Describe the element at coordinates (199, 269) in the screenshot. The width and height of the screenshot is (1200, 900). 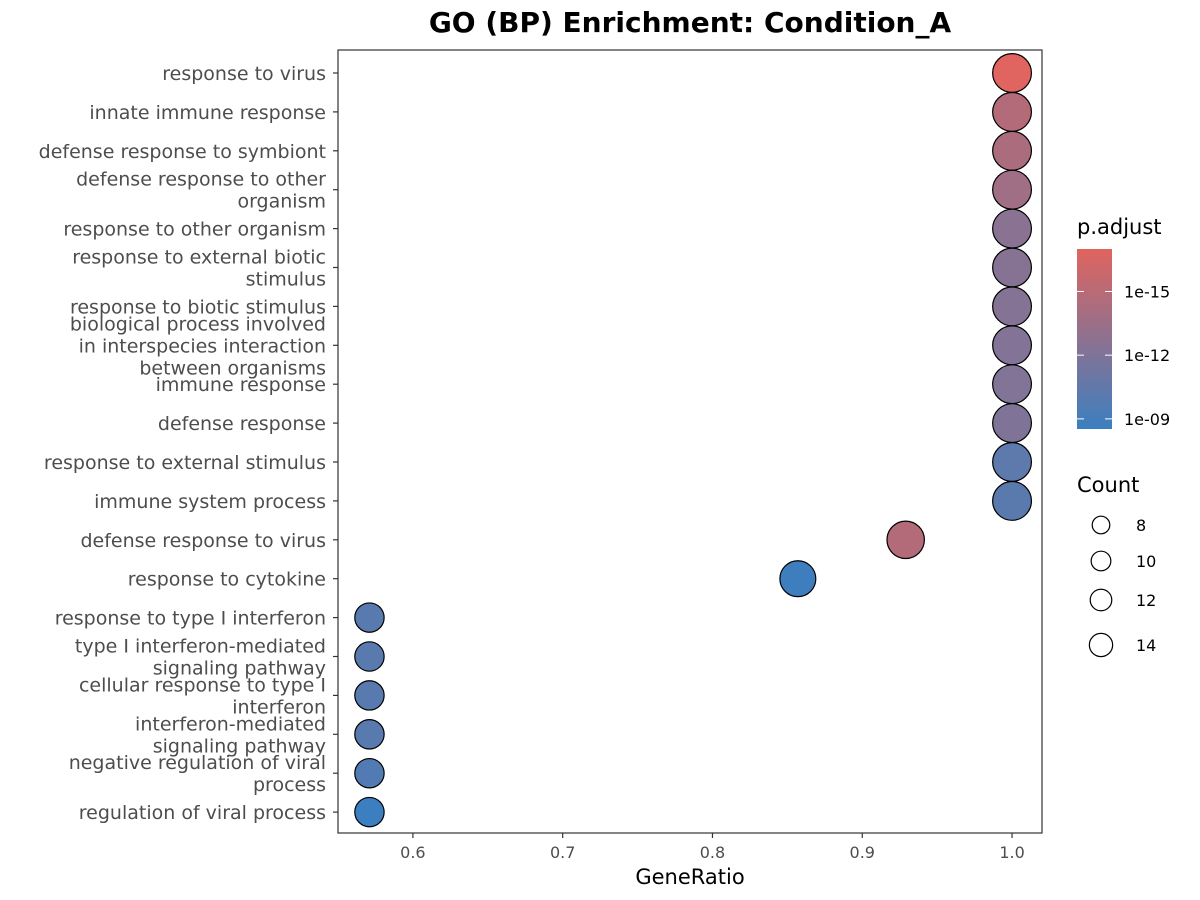
I see `y-tick-label: response to external biotic stimulus` at that location.